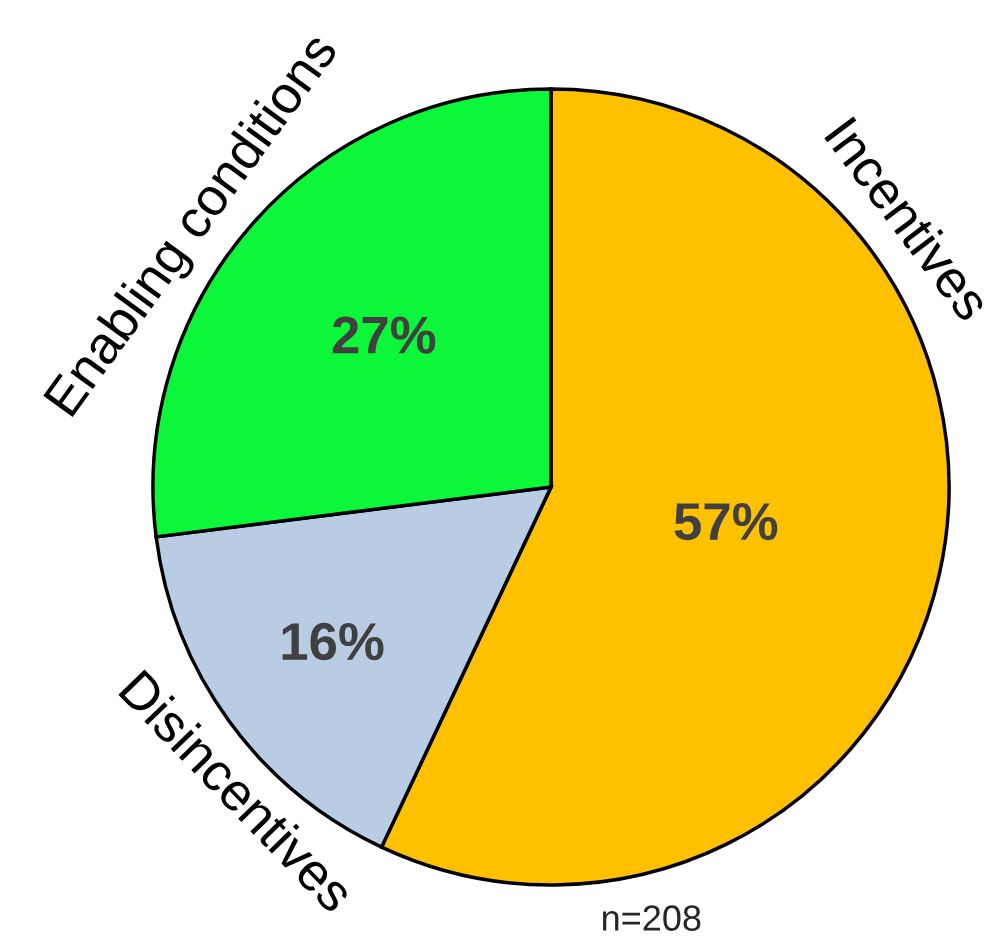 This screenshot has height=940, width=1002. I want to click on data-label: 16%, so click(333, 641).